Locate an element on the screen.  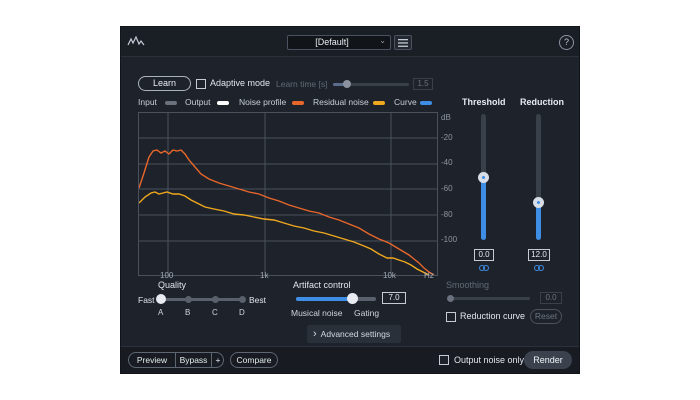
header-bar: [Default] ⌄ ? is located at coordinates (350, 42).